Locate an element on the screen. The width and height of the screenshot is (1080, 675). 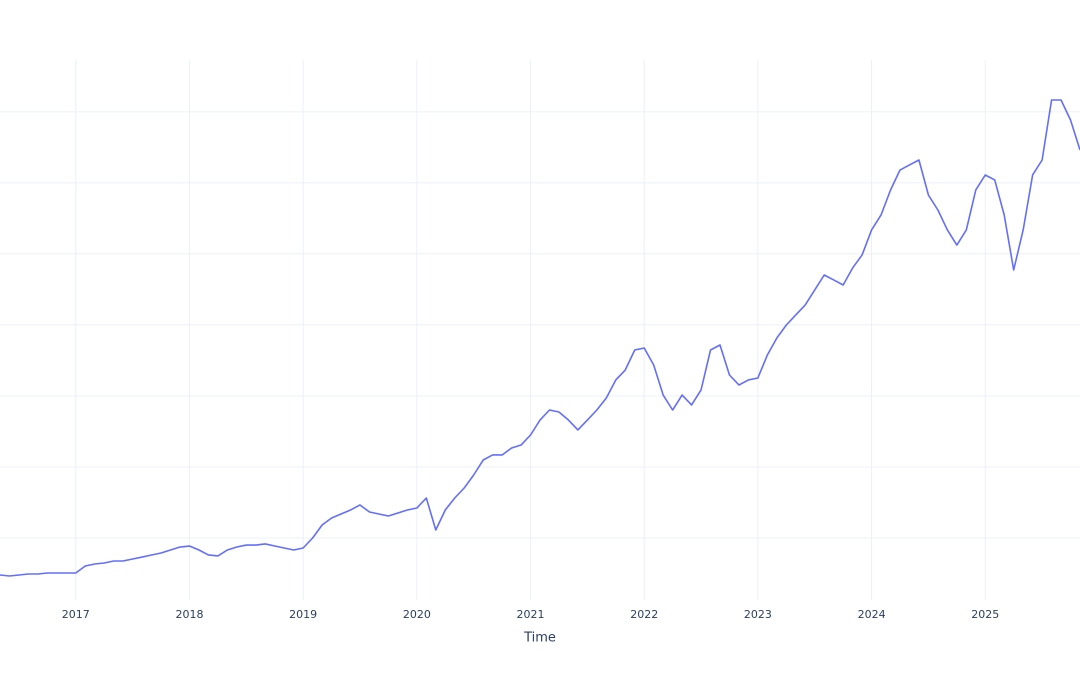
x-tick-label: 2017 is located at coordinates (76, 614).